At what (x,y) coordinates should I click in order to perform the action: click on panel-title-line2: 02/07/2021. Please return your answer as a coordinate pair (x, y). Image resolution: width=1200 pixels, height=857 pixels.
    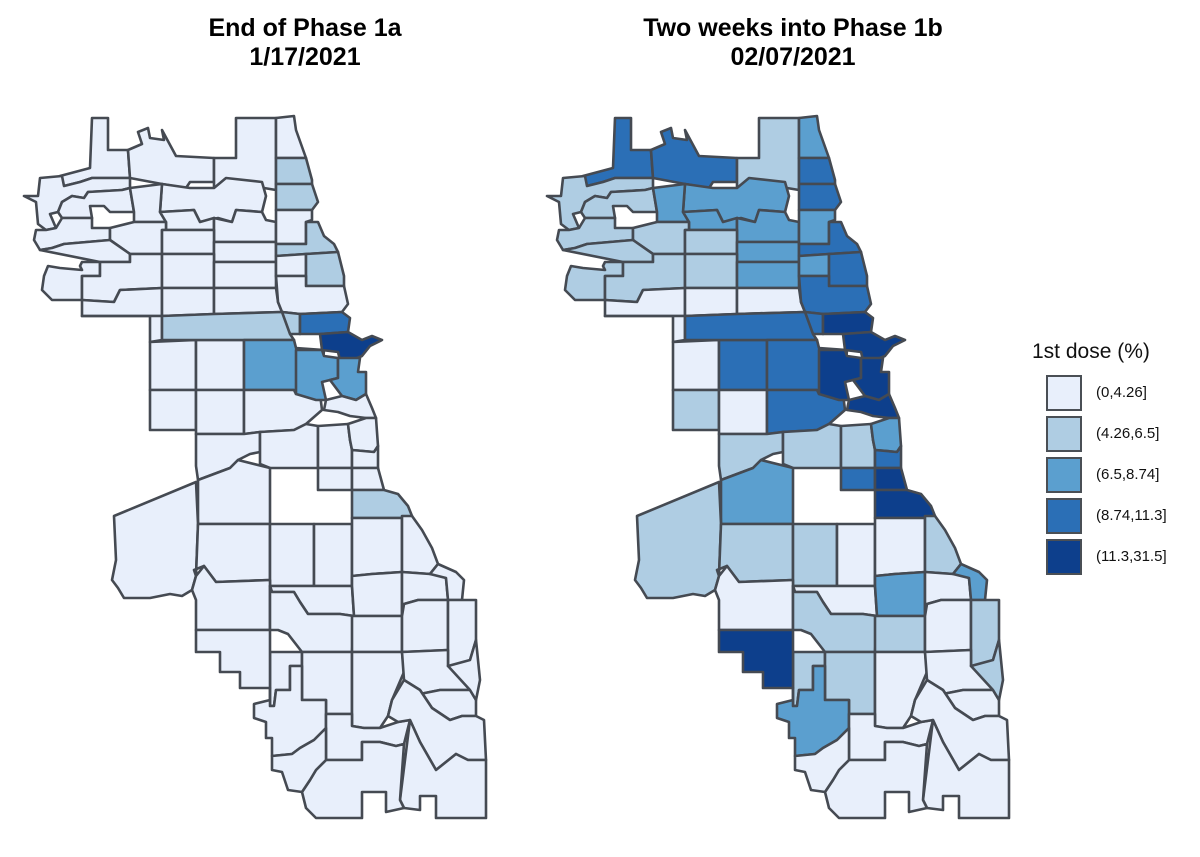
    Looking at the image, I should click on (793, 57).